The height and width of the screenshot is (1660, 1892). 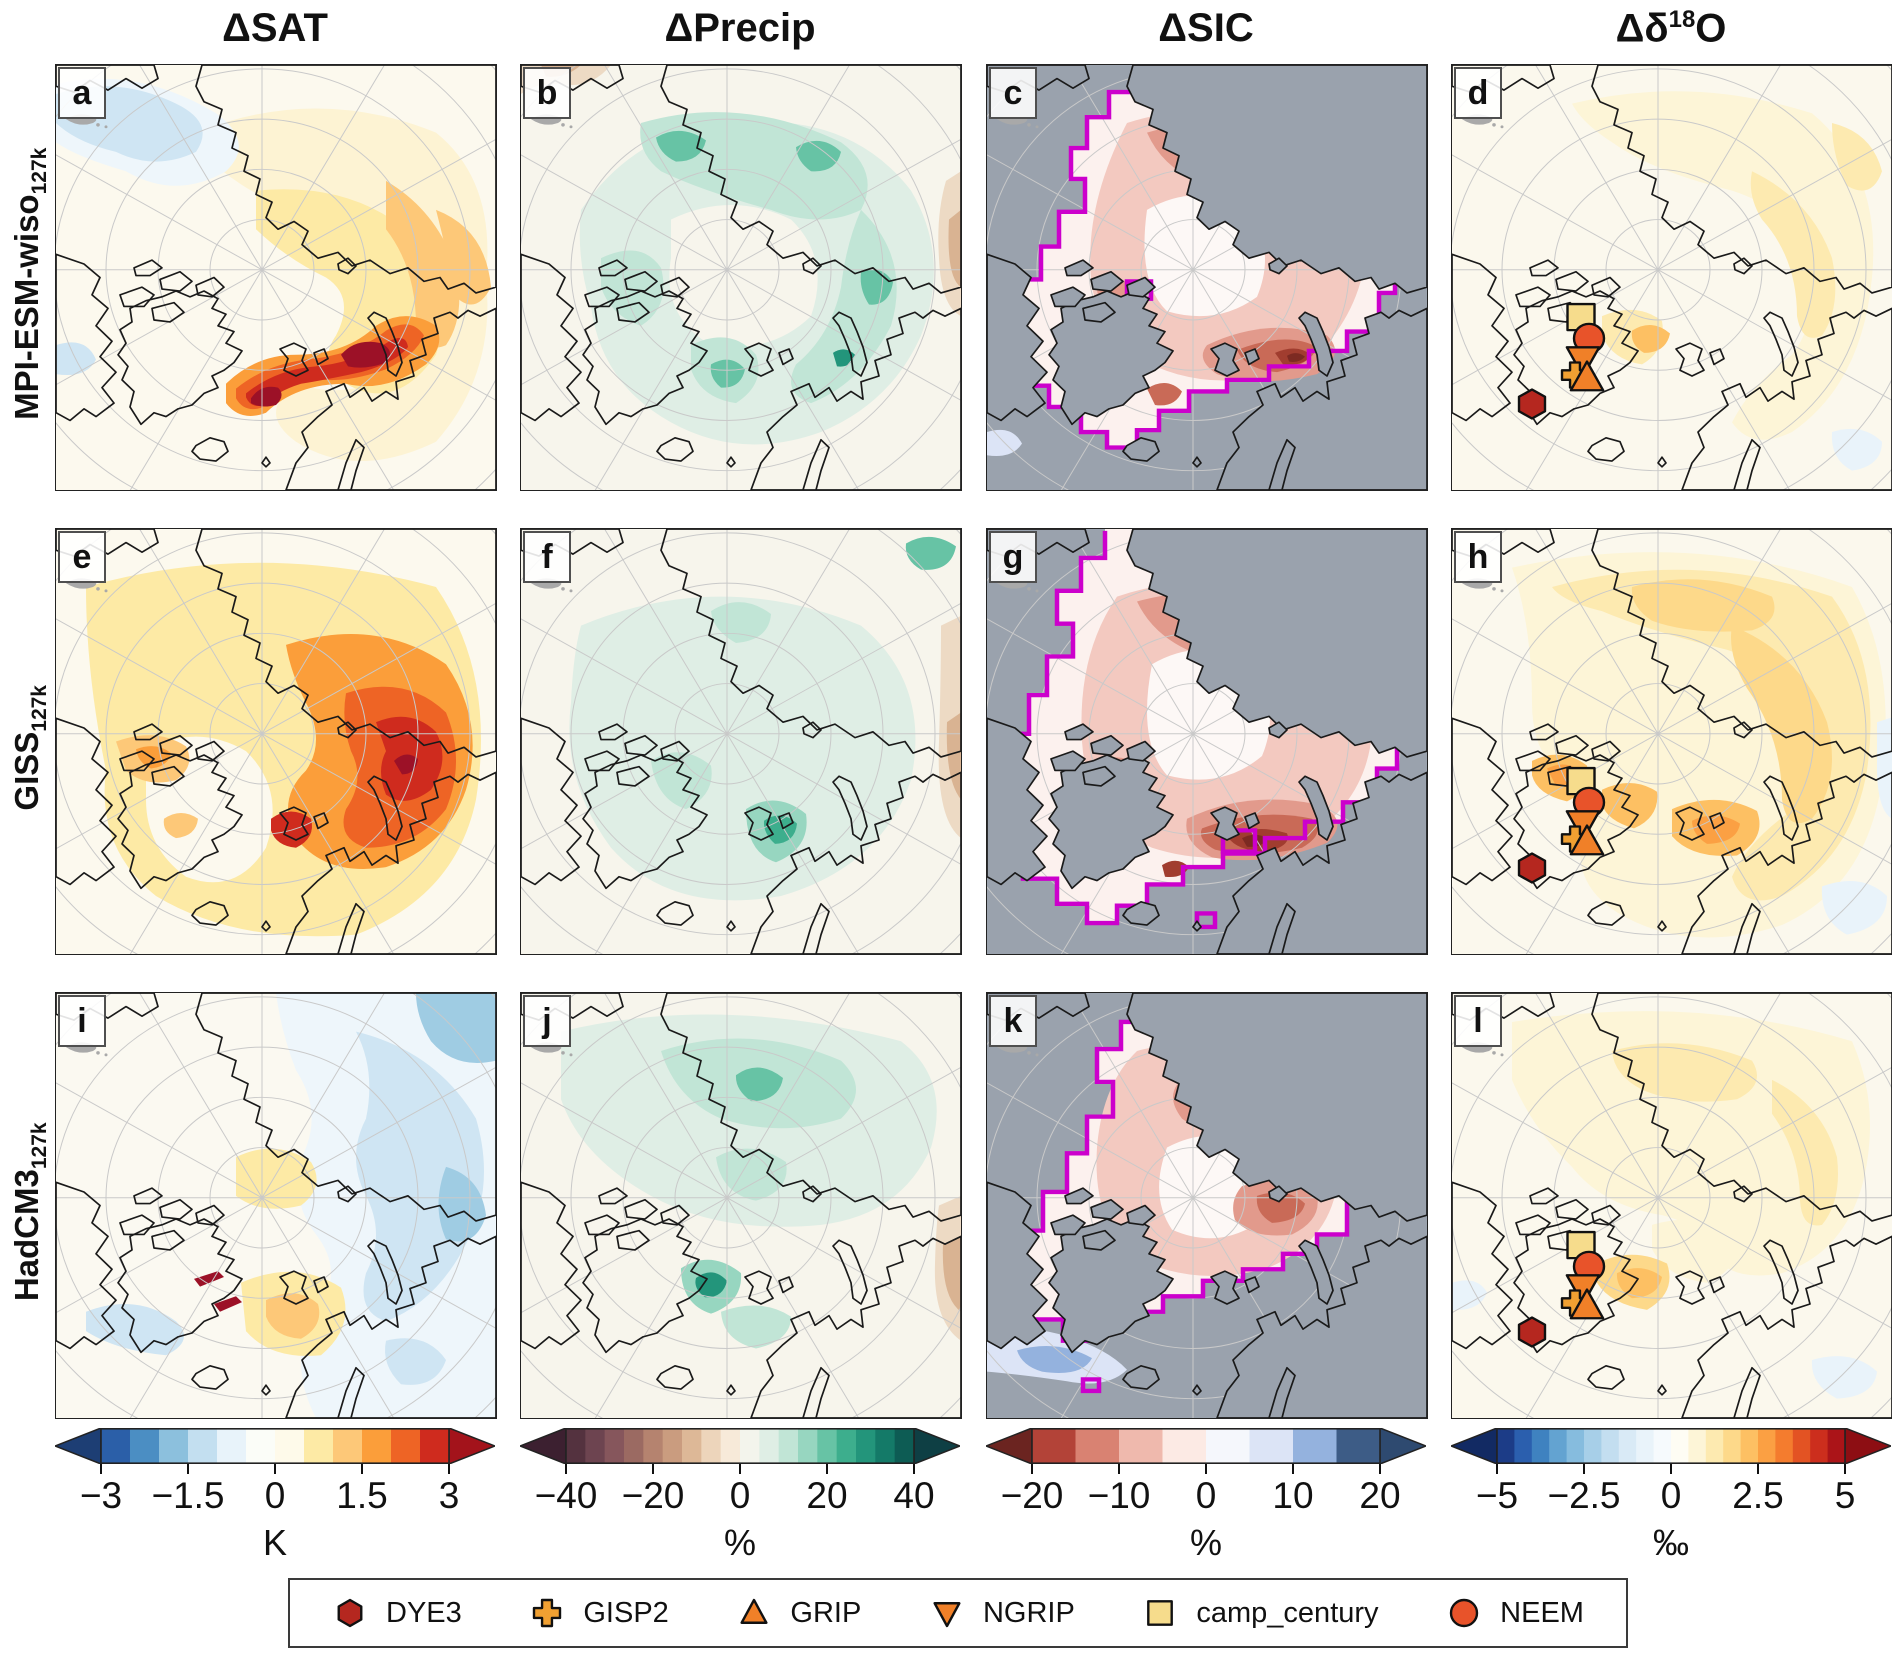 I want to click on legend-item-ngrip: NGRIP, so click(x=1002, y=1613).